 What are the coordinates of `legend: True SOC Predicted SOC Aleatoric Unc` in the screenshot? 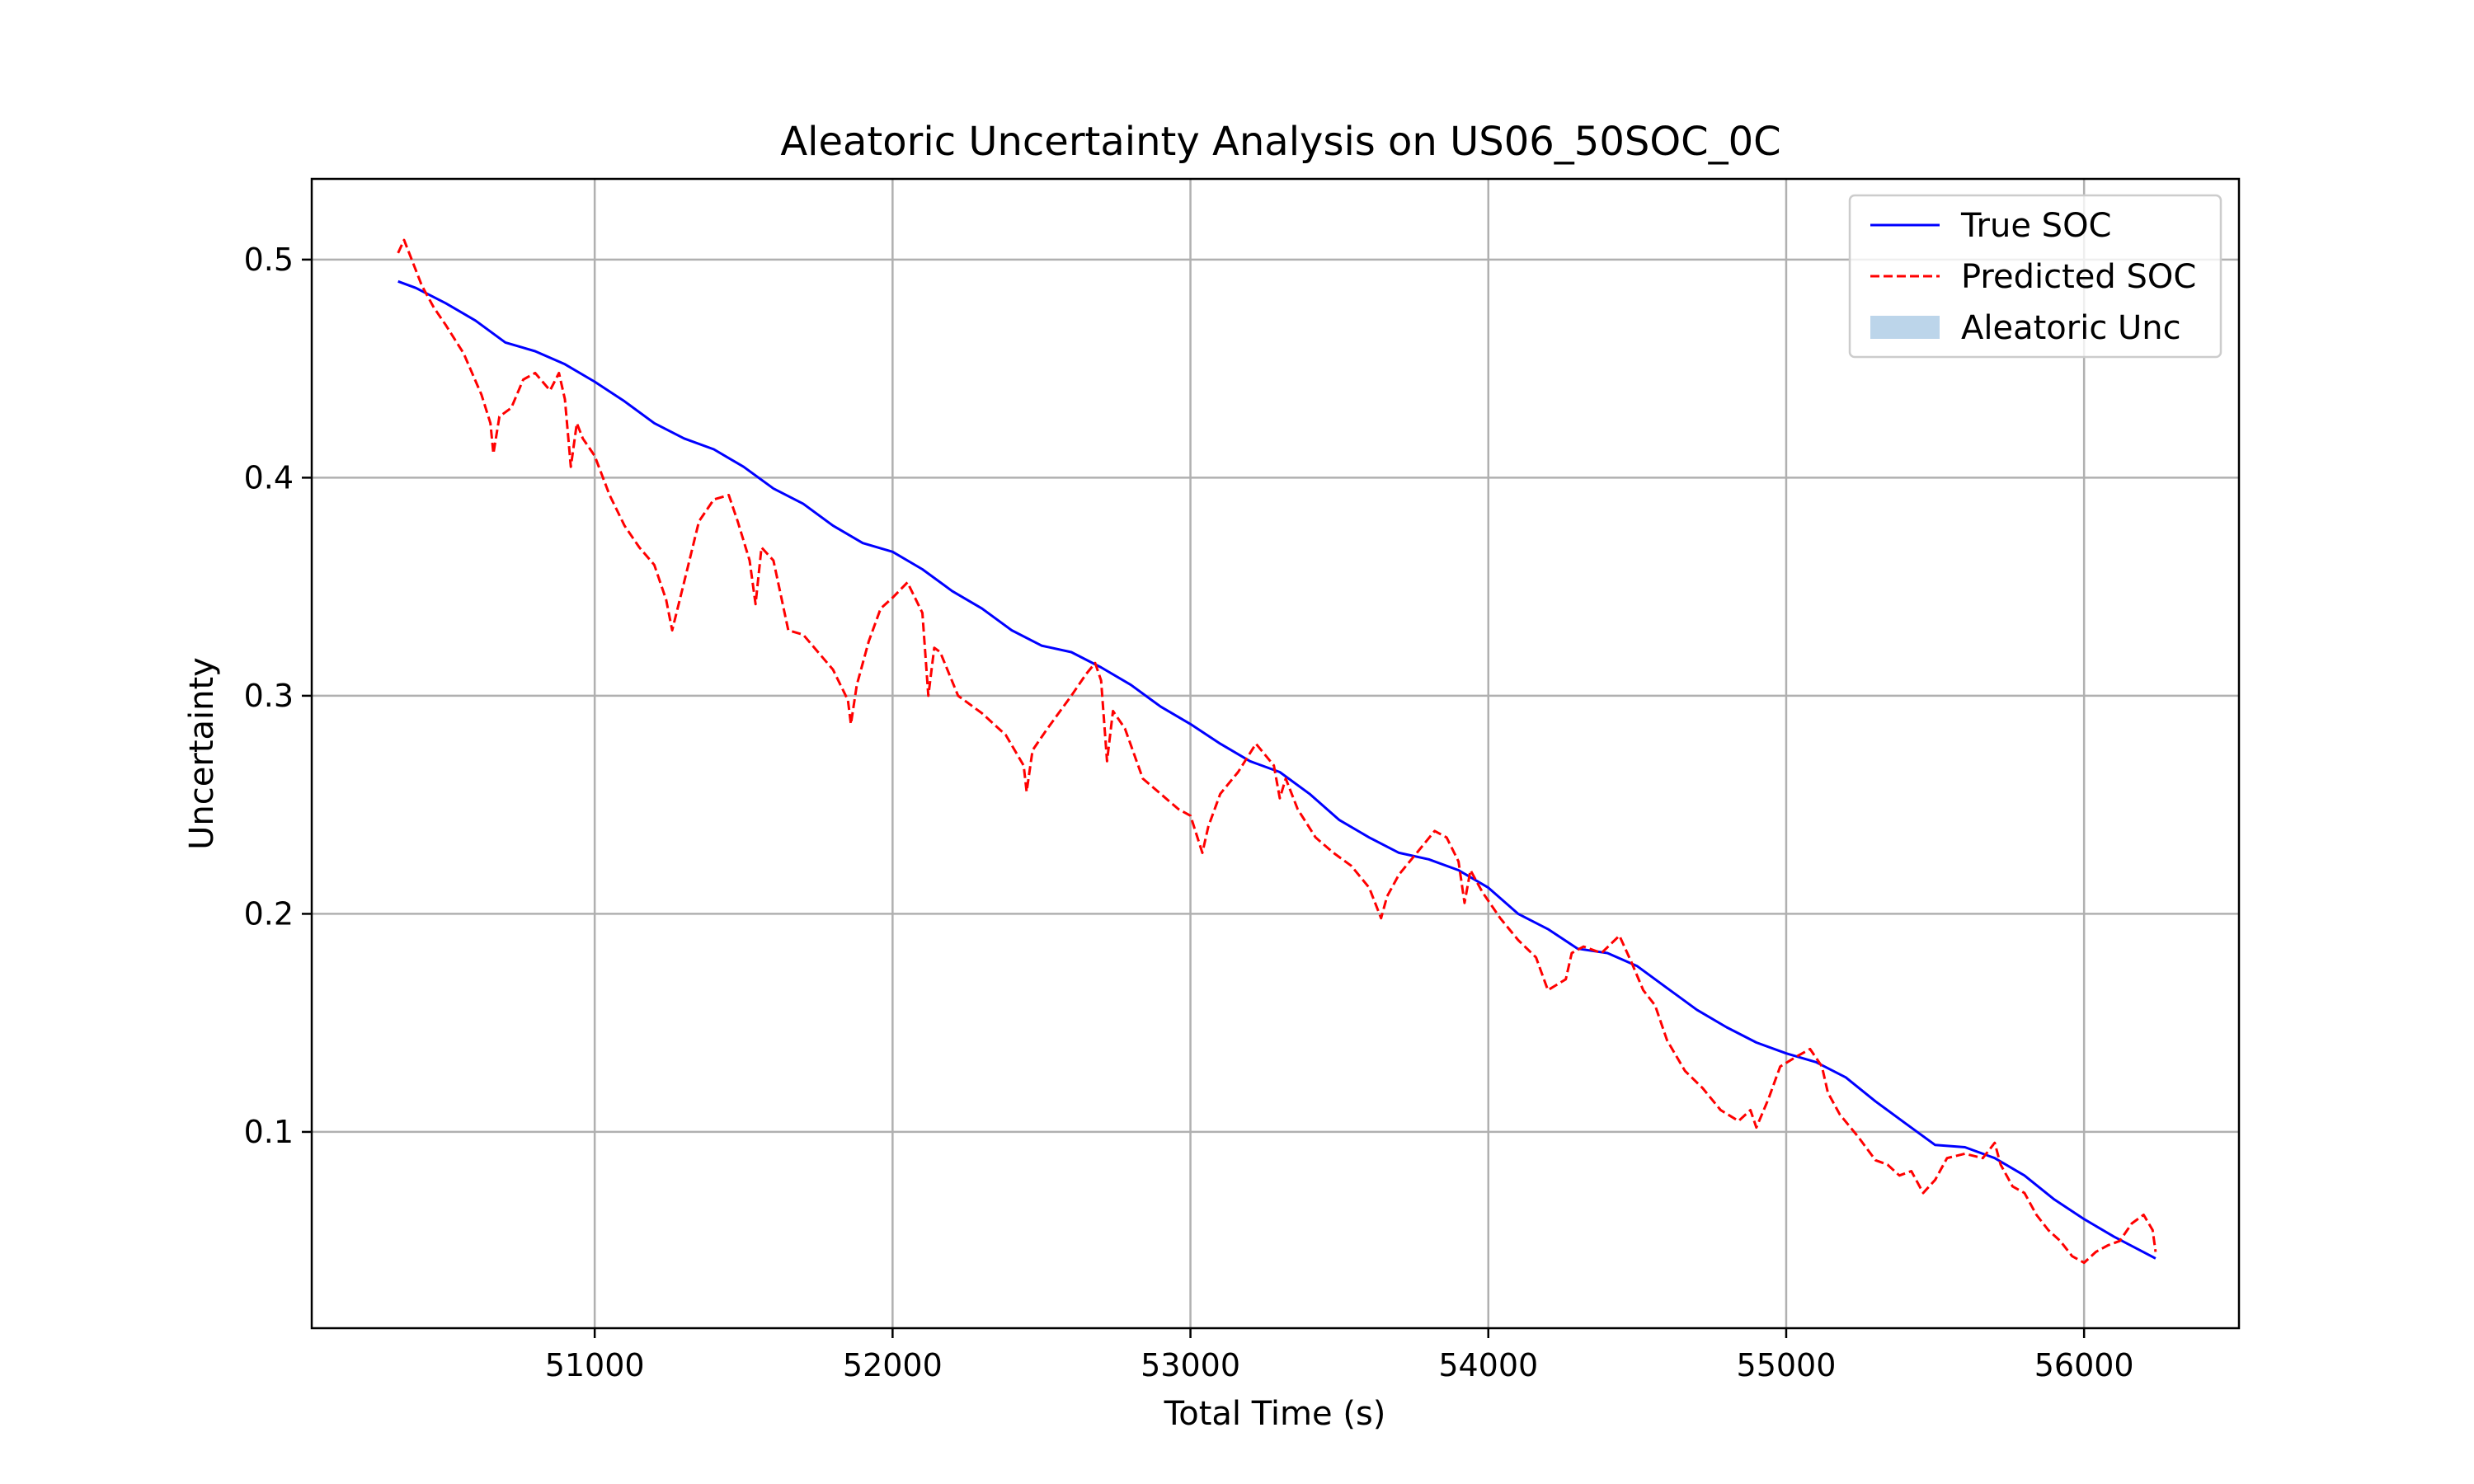 It's located at (2035, 276).